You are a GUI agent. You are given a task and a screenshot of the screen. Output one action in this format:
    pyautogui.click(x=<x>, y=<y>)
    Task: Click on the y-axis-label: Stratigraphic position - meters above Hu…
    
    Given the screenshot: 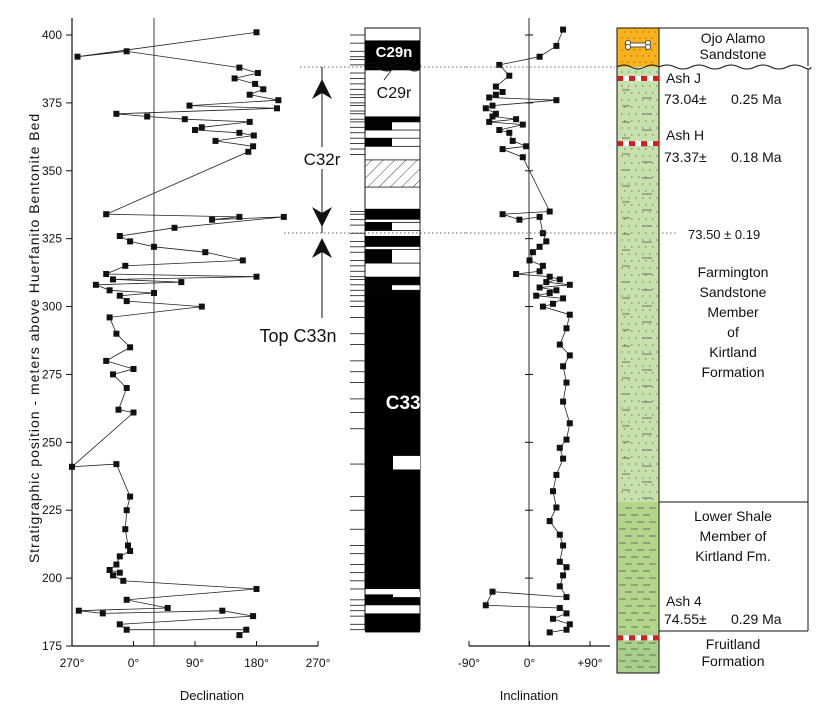 What is the action you would take?
    pyautogui.click(x=34, y=338)
    